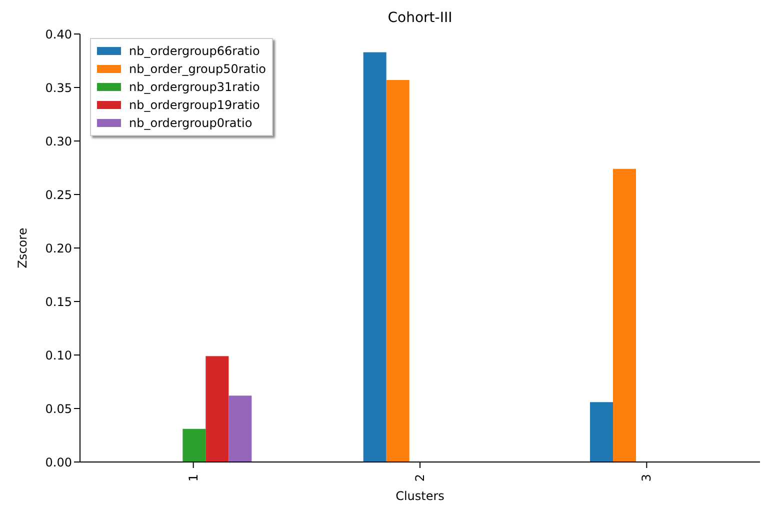 The width and height of the screenshot is (765, 508). I want to click on y-tick-label: 0.25, so click(58, 195).